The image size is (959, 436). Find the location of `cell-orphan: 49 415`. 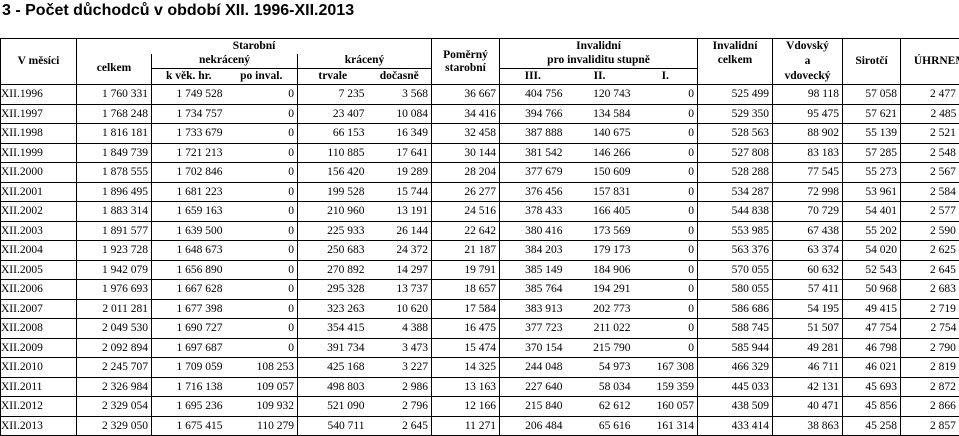

cell-orphan: 49 415 is located at coordinates (872, 309).